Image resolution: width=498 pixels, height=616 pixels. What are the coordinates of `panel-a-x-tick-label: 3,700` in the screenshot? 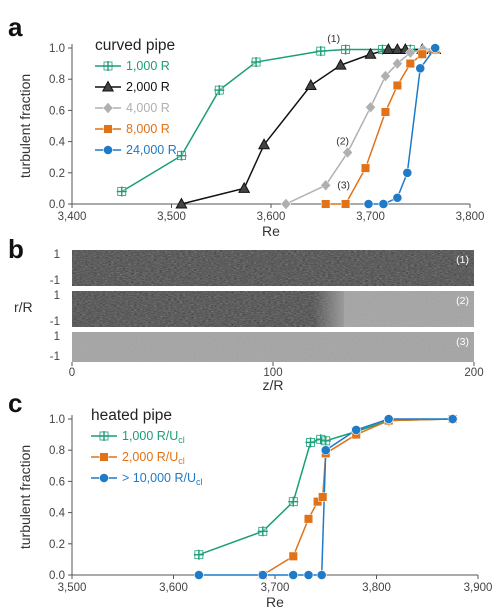 It's located at (370, 217).